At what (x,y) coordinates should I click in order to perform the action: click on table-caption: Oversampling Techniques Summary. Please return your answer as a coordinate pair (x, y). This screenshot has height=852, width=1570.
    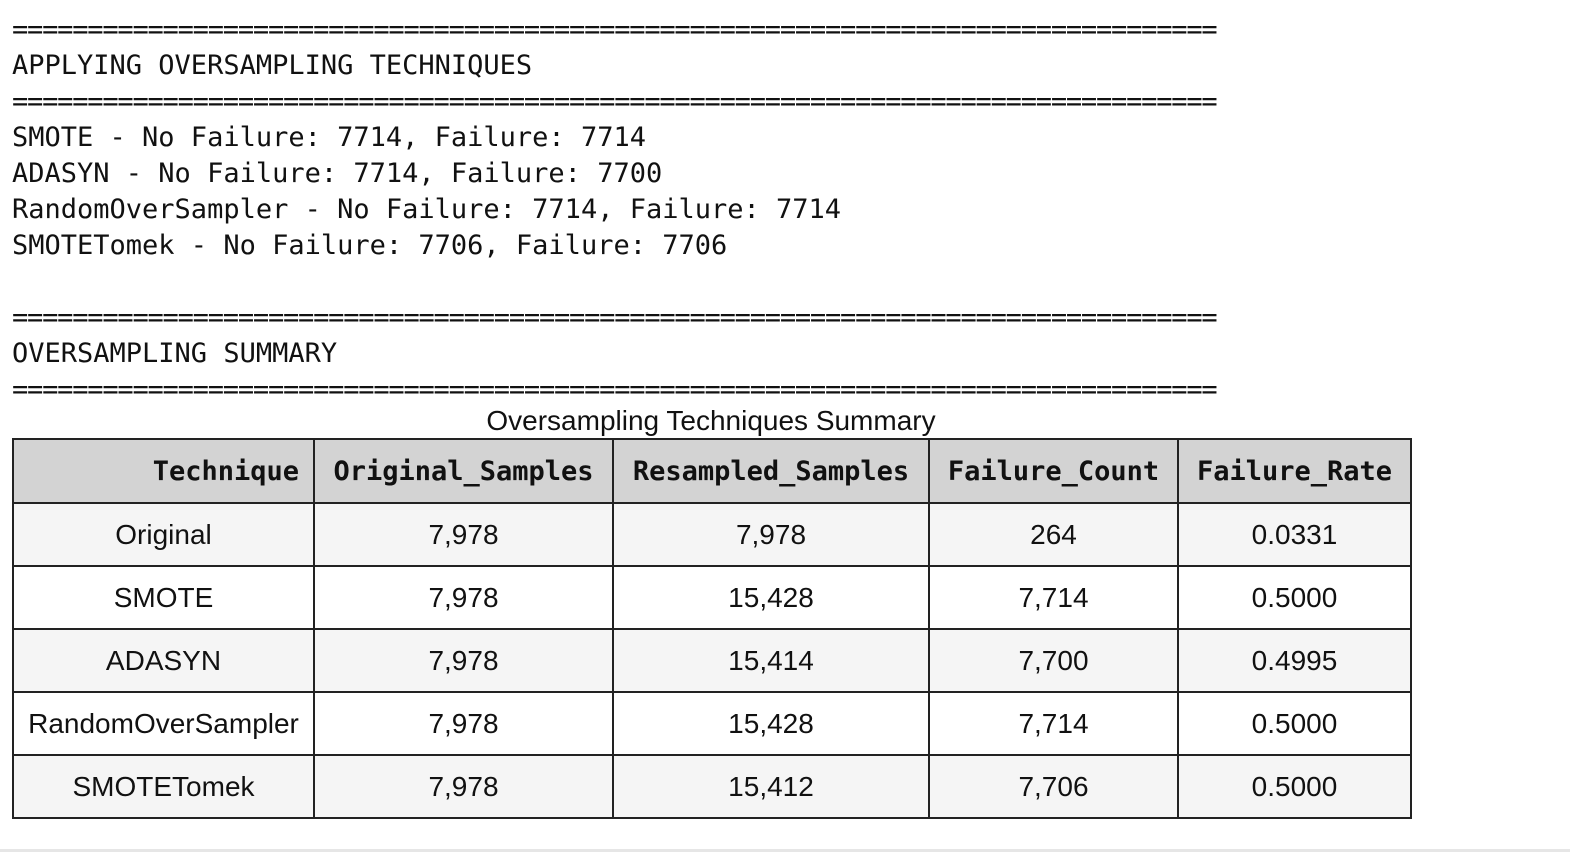
    Looking at the image, I should click on (711, 420).